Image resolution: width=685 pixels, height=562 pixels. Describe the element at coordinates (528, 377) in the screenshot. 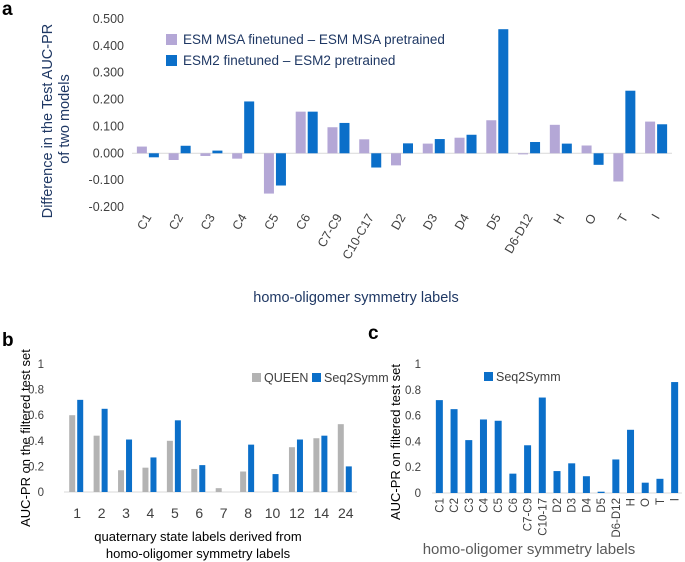

I see `legend-c-seq2symm-label: Seq2Symm` at that location.